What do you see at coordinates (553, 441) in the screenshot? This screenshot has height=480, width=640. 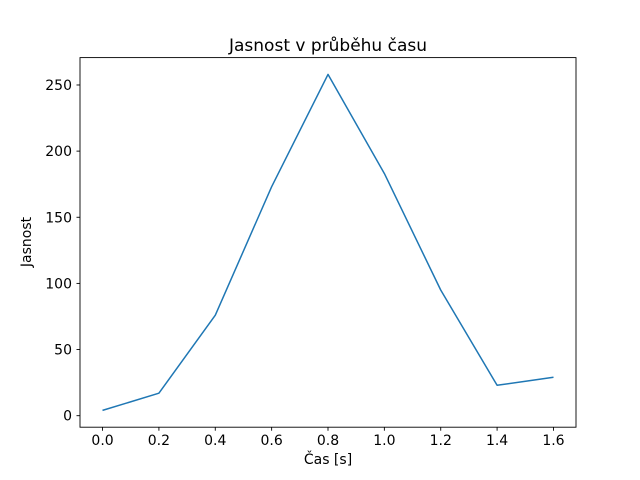 I see `x-tick-label: 1.6` at bounding box center [553, 441].